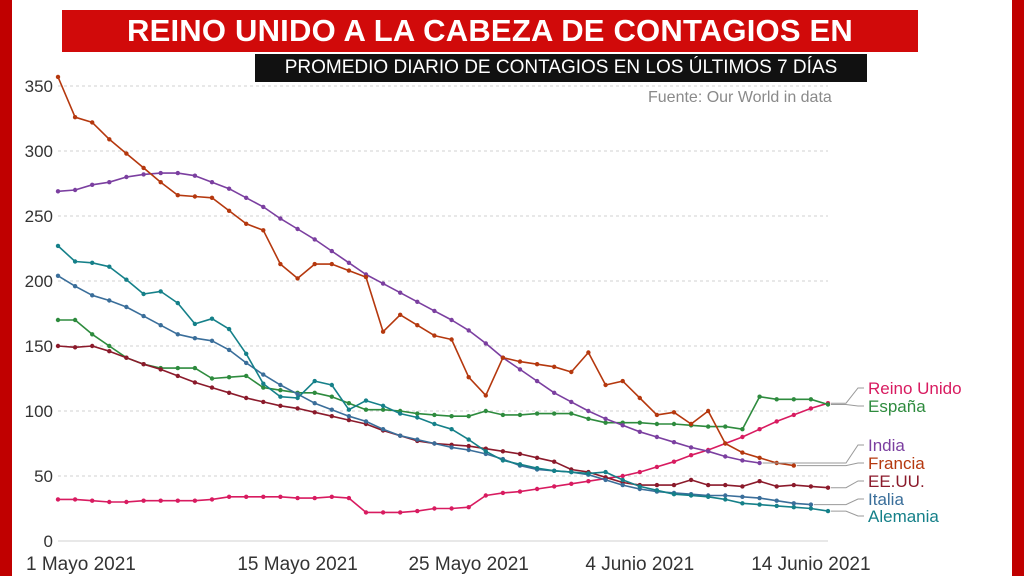 Image resolution: width=1024 pixels, height=576 pixels. I want to click on y-tick-label: 0, so click(48, 541).